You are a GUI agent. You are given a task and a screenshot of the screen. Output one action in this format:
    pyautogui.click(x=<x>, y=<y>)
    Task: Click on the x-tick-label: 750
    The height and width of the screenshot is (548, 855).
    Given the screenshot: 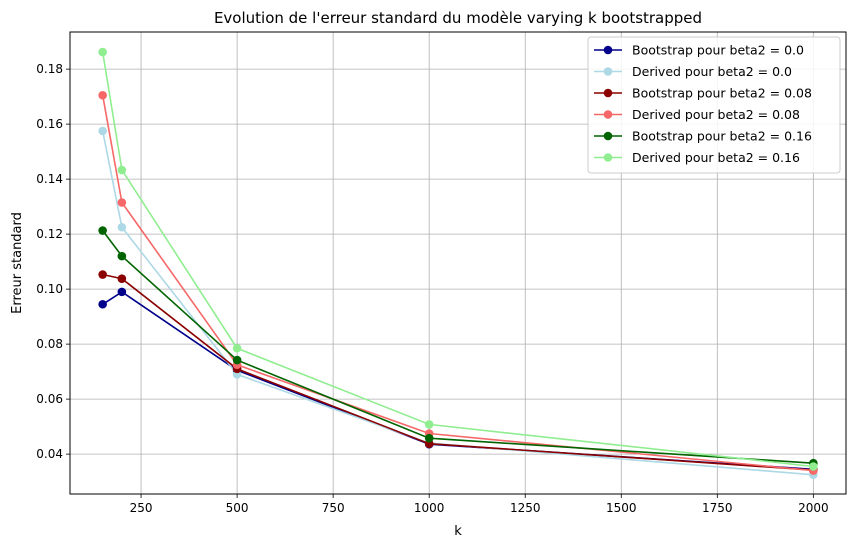 What is the action you would take?
    pyautogui.click(x=333, y=508)
    